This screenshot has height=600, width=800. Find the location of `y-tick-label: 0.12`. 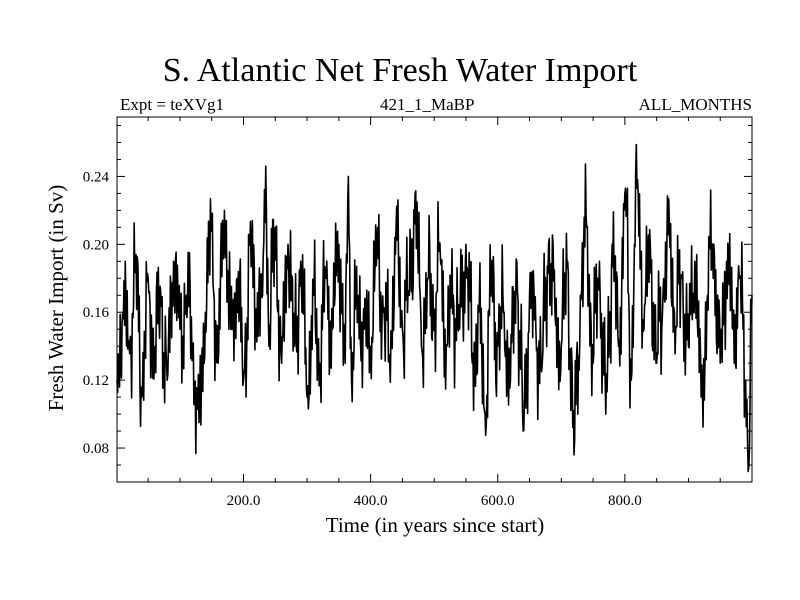

y-tick-label: 0.12 is located at coordinates (96, 381).